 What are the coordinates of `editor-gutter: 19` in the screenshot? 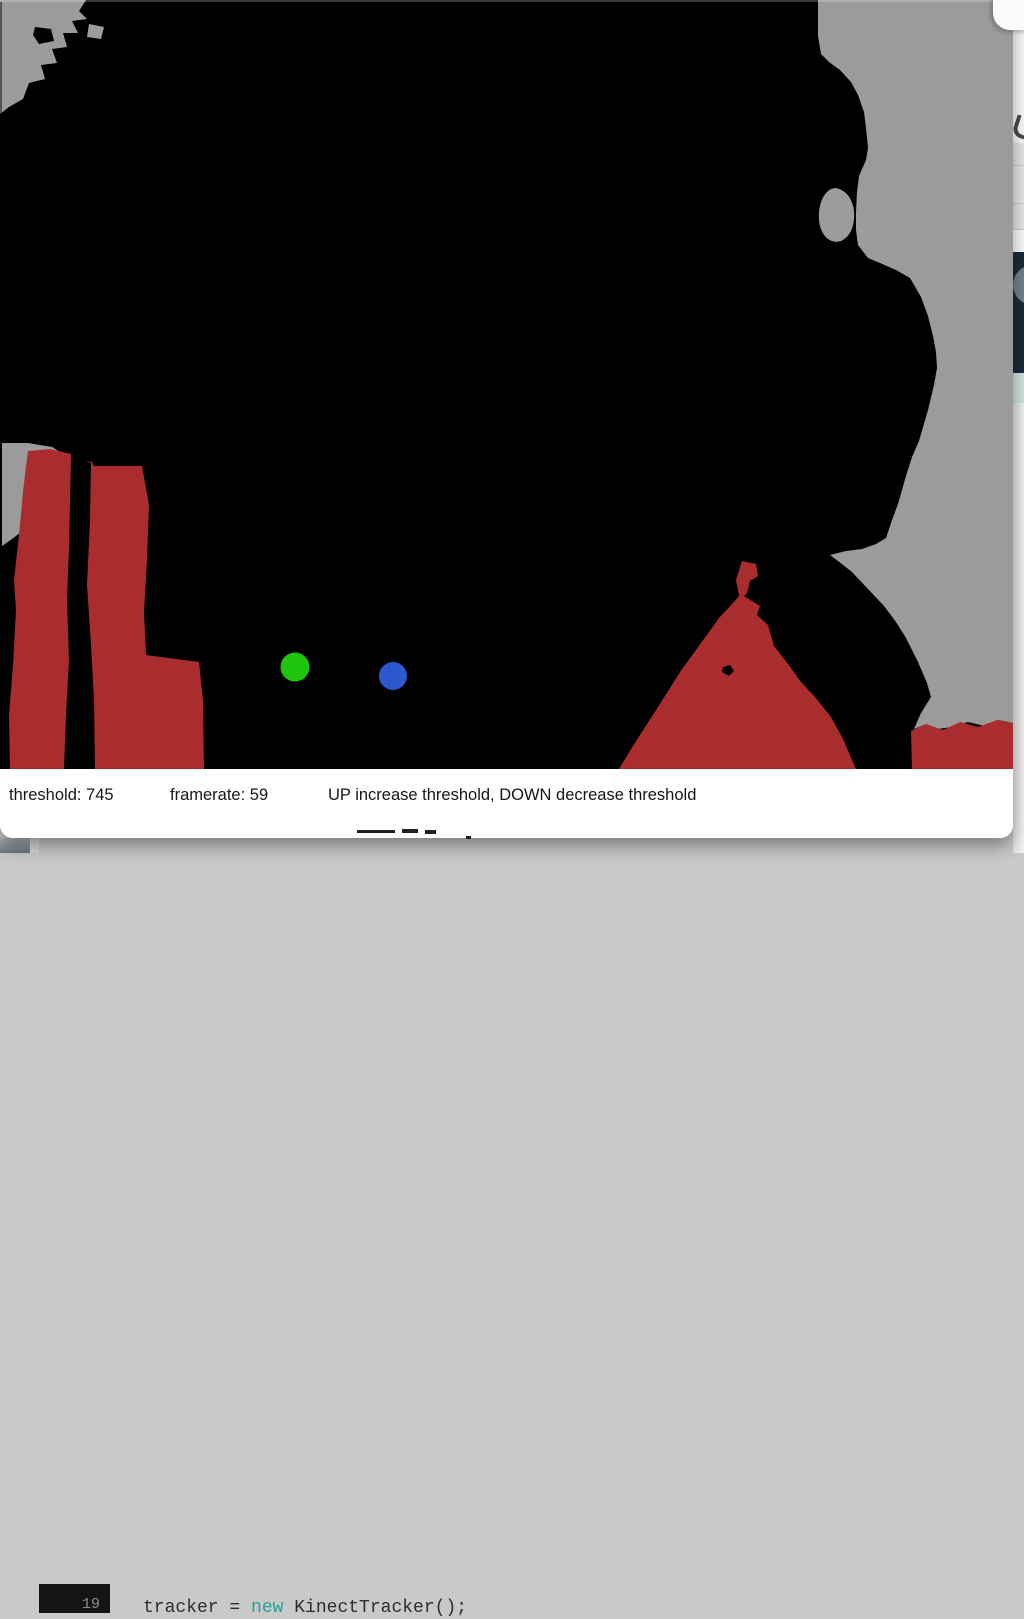 It's located at (74, 1598).